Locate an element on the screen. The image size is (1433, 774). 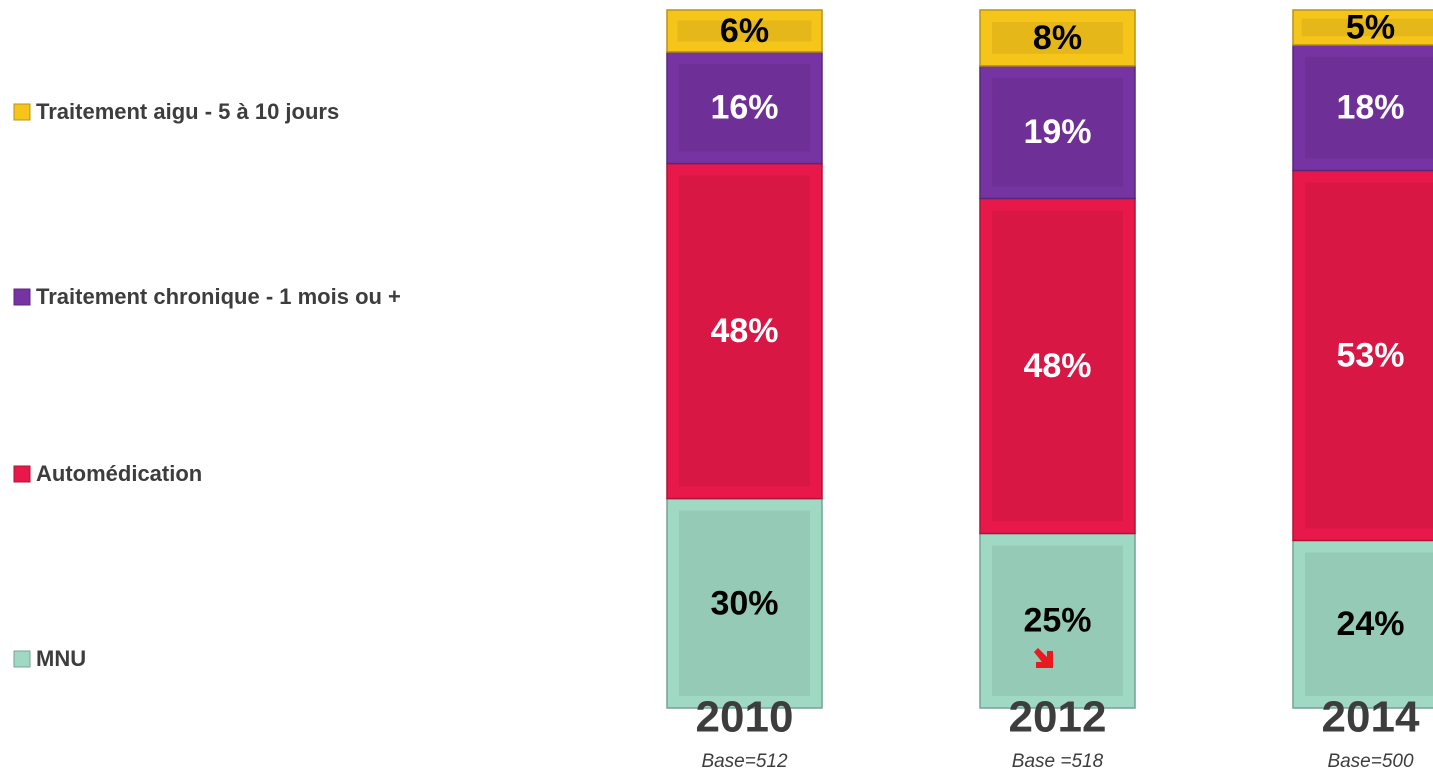
value-label: 19% is located at coordinates (1057, 132).